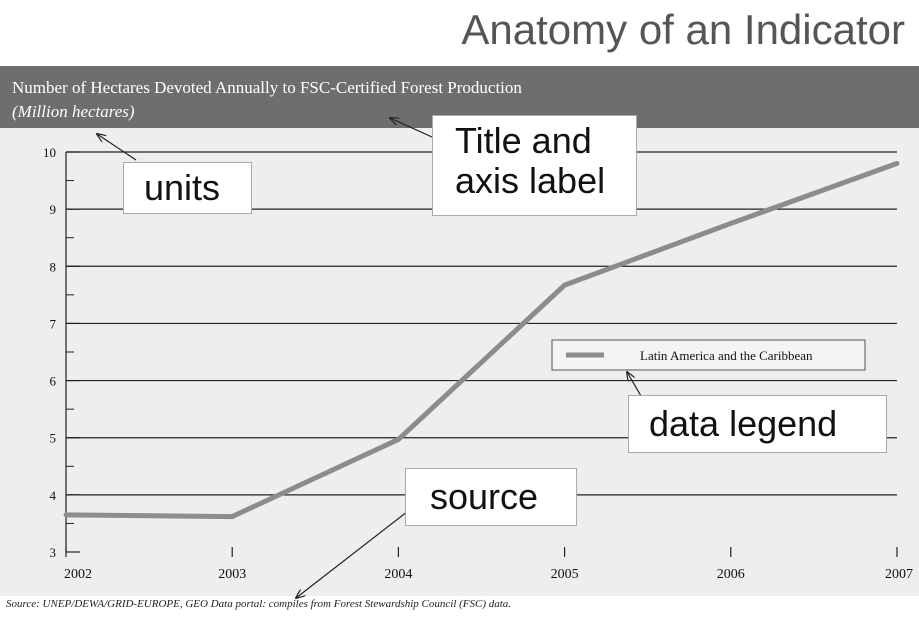 This screenshot has width=919, height=620. What do you see at coordinates (530, 180) in the screenshot?
I see `title-callout-line-2: axis label` at bounding box center [530, 180].